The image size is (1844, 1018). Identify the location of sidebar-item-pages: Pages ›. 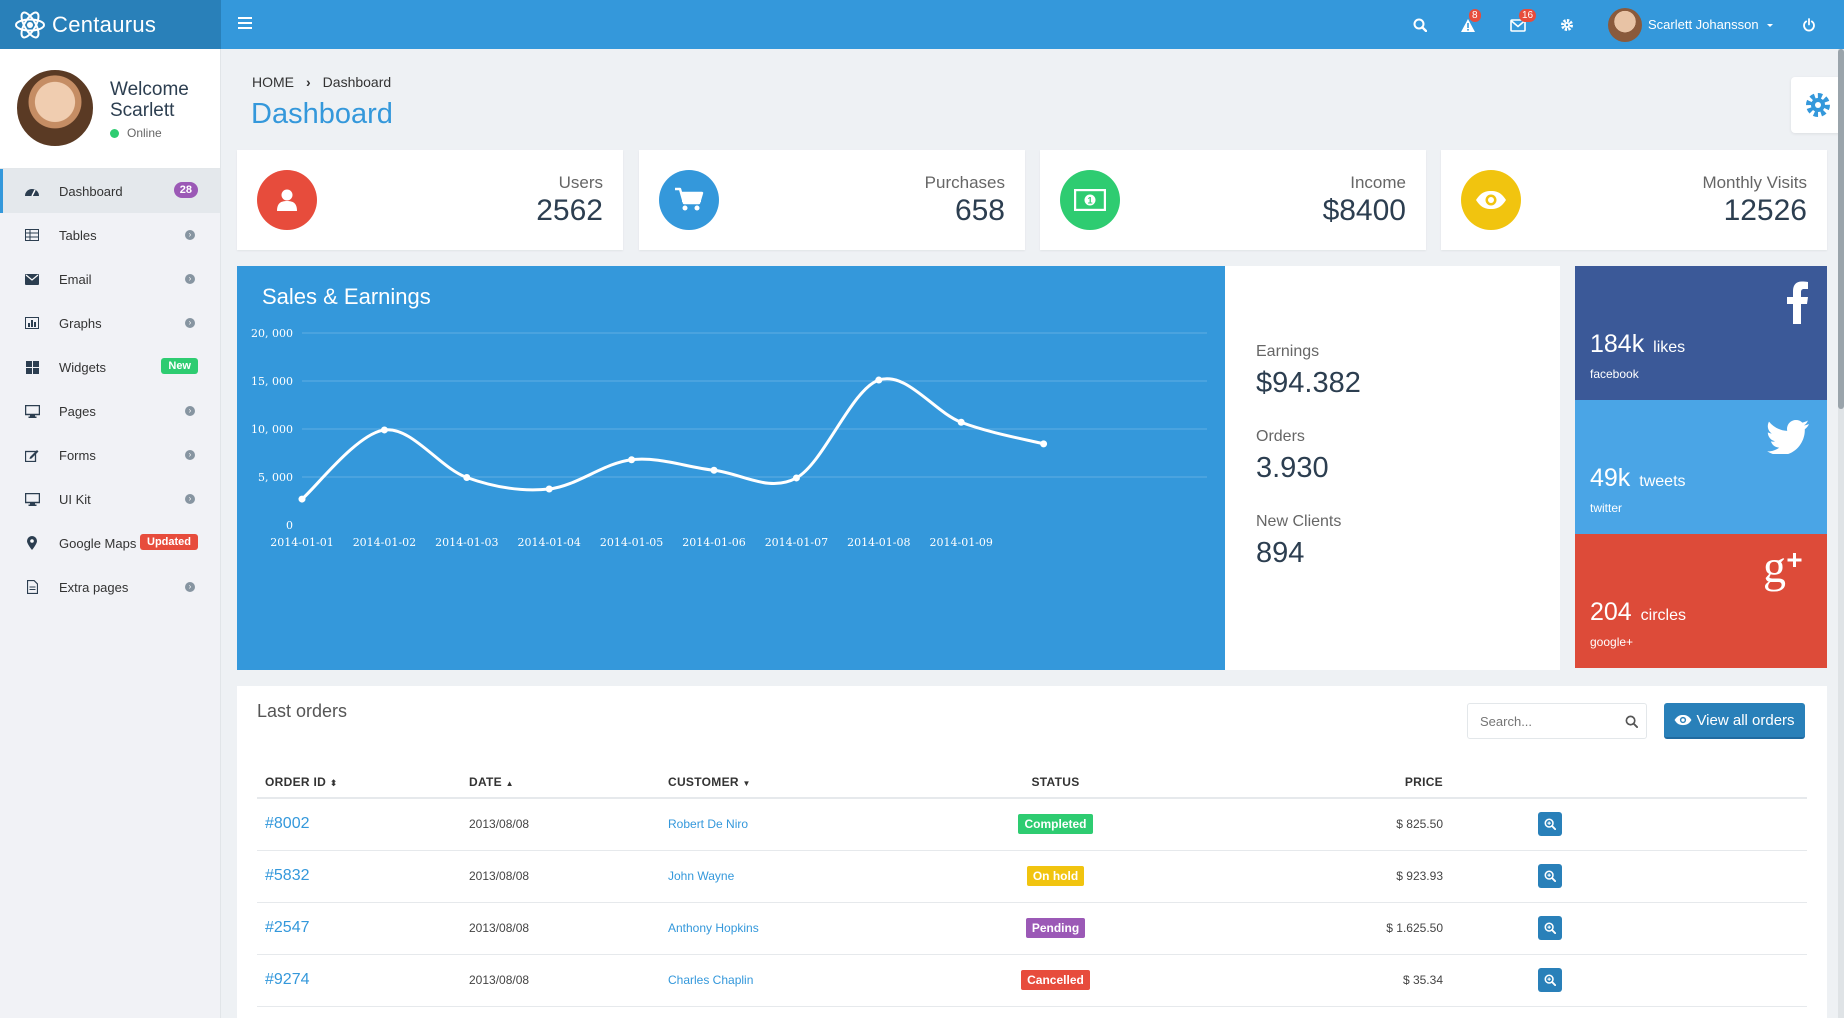
(110, 411).